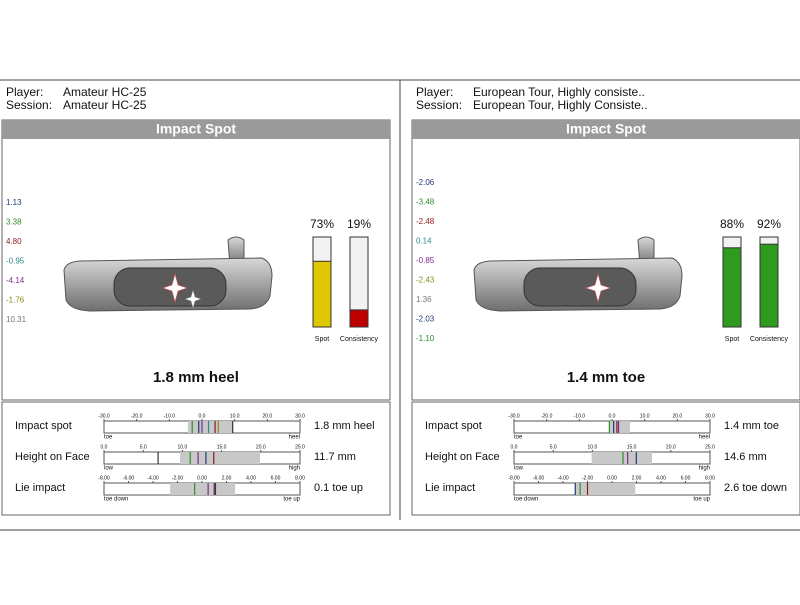 The image size is (800, 605). What do you see at coordinates (105, 92) in the screenshot?
I see `player-value: Amateur HC-25` at bounding box center [105, 92].